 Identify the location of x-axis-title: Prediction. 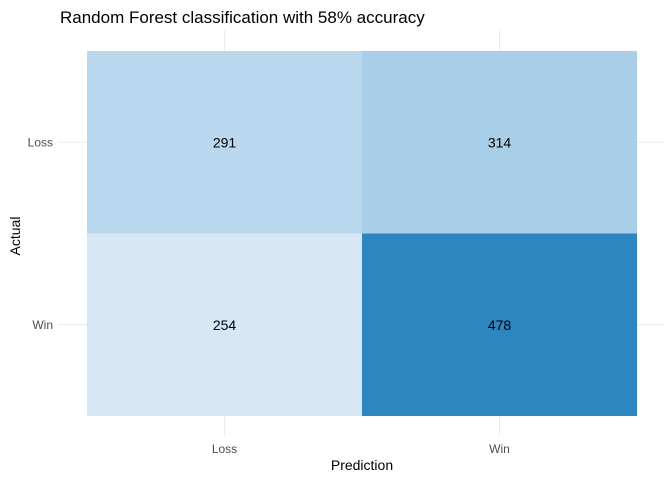
(362, 465).